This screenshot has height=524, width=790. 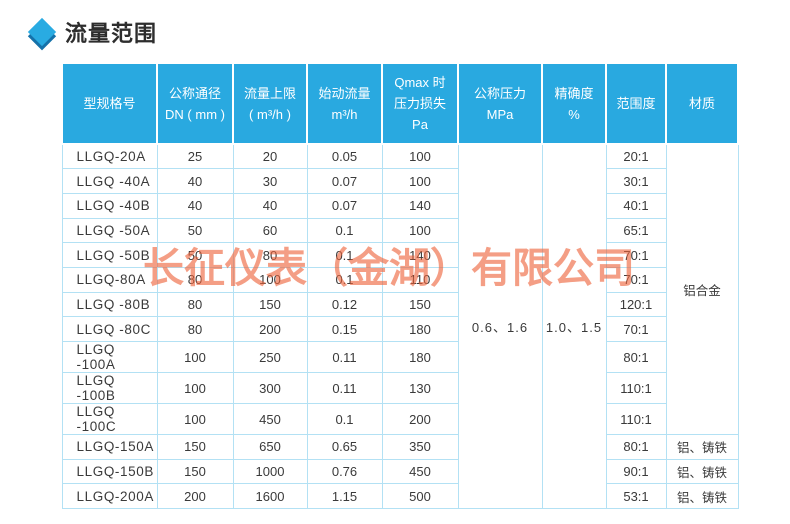 What do you see at coordinates (109, 471) in the screenshot?
I see `cell-model: LLGQ-150B` at bounding box center [109, 471].